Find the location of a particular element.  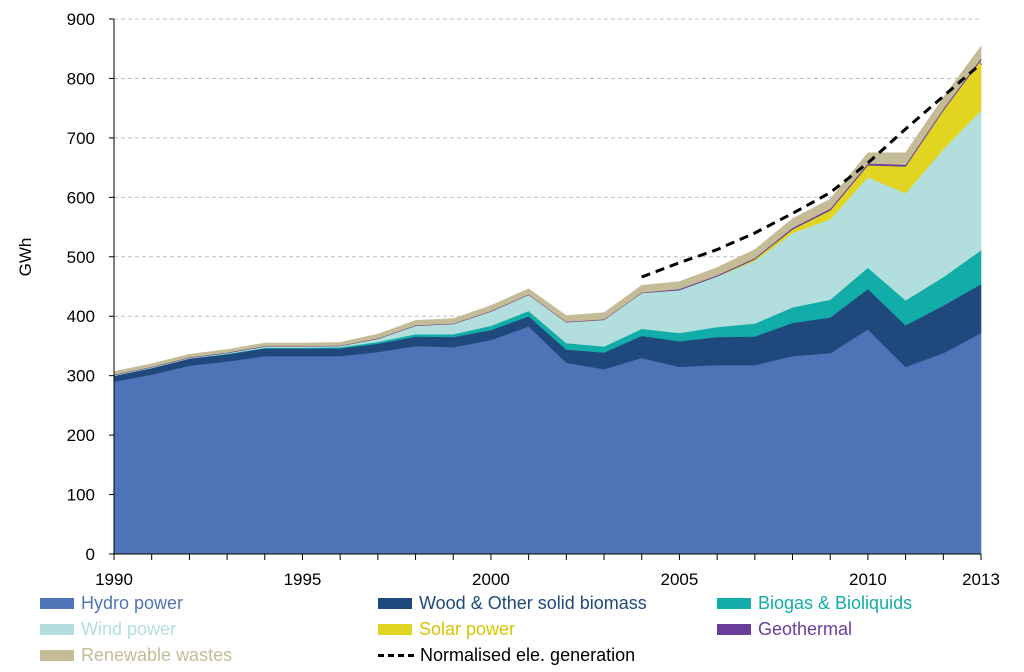

legend-label: Wind power is located at coordinates (129, 628).